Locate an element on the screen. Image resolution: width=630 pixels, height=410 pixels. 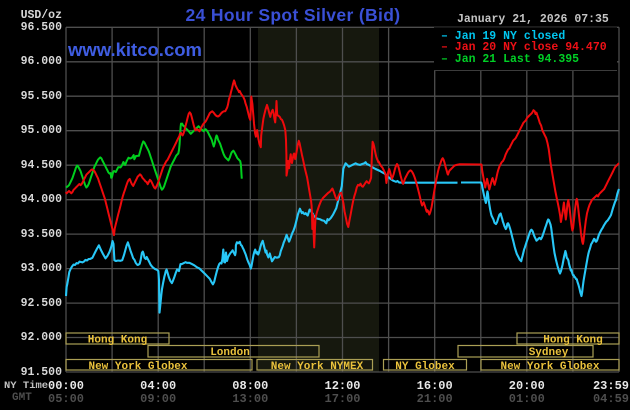
svg-text: NY Globex is located at coordinates (425, 367).